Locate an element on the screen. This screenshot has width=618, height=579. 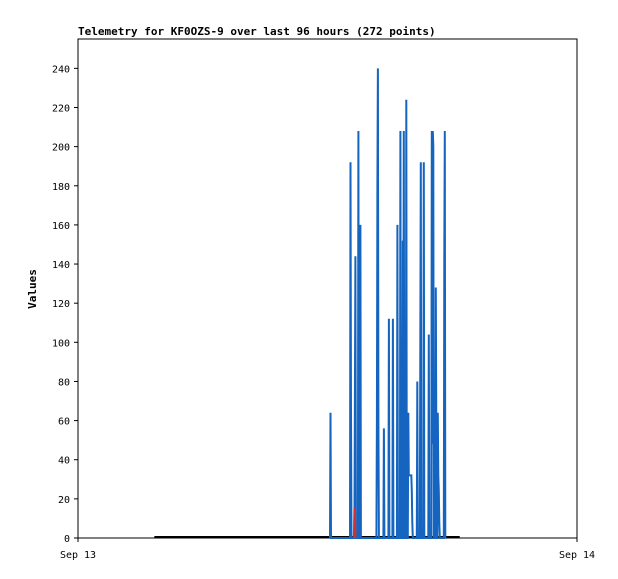
y-tick-label: 0 is located at coordinates (67, 539).